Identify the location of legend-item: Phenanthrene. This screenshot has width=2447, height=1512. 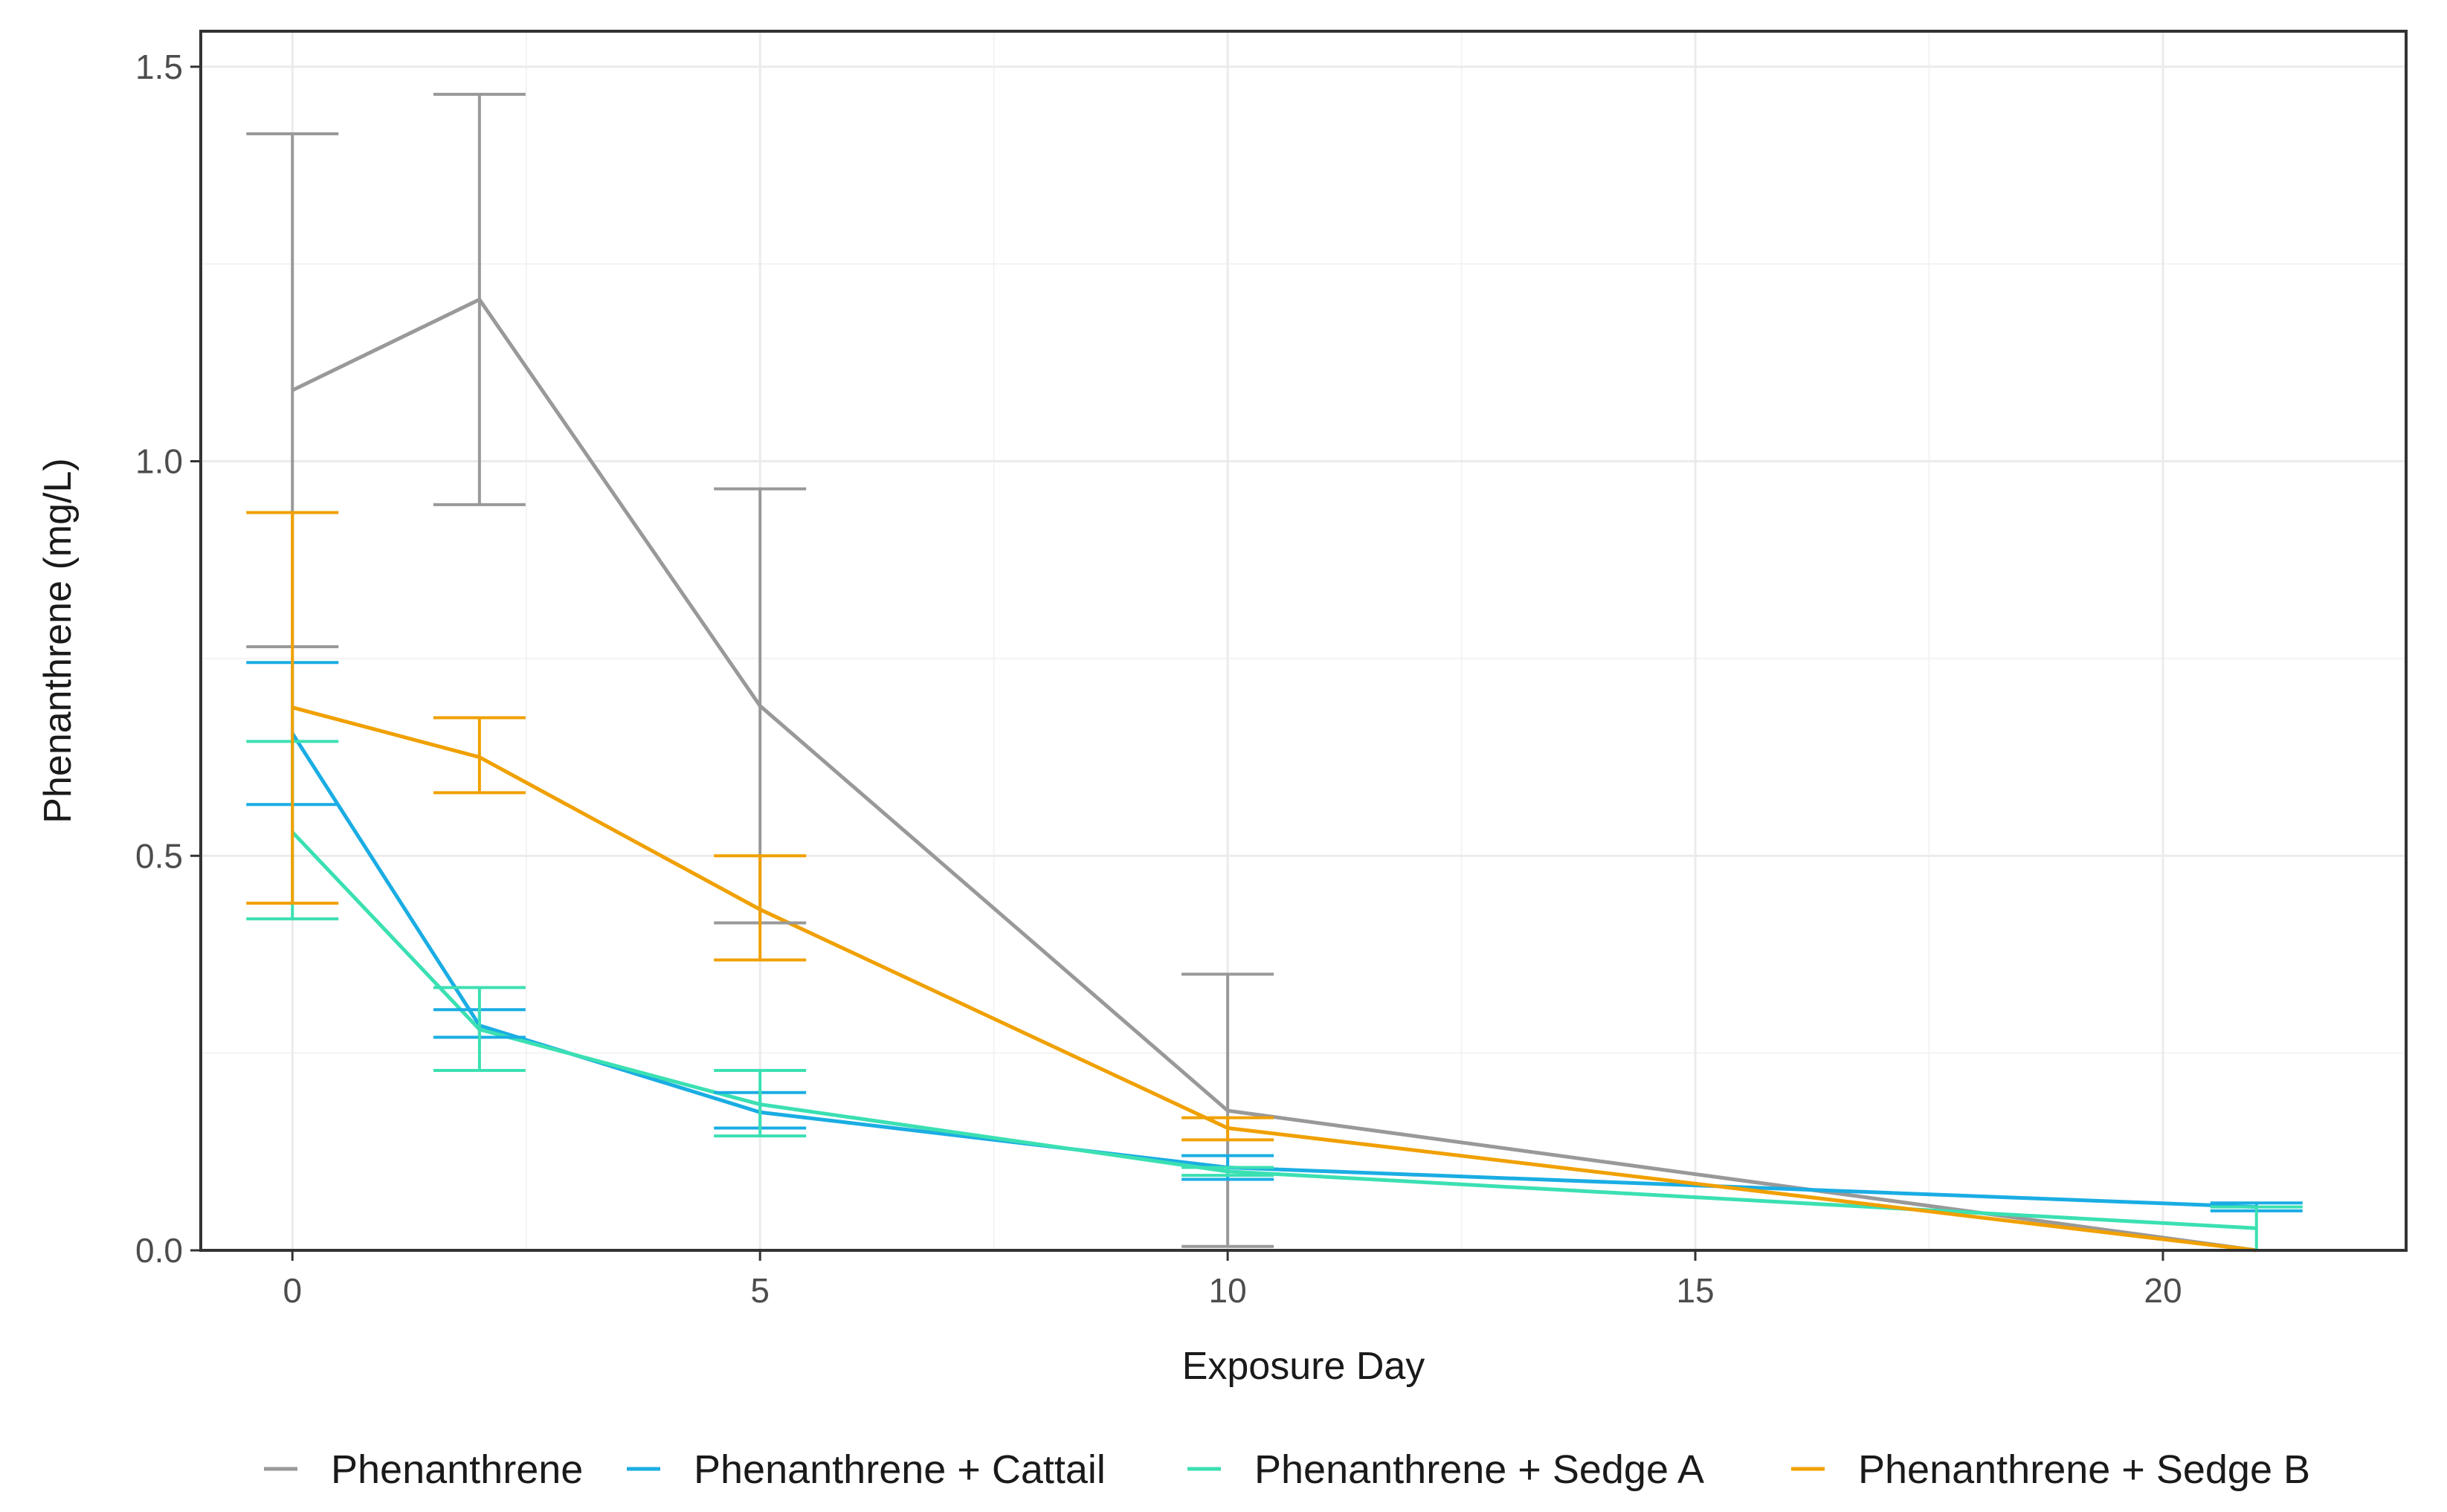
(423, 1470).